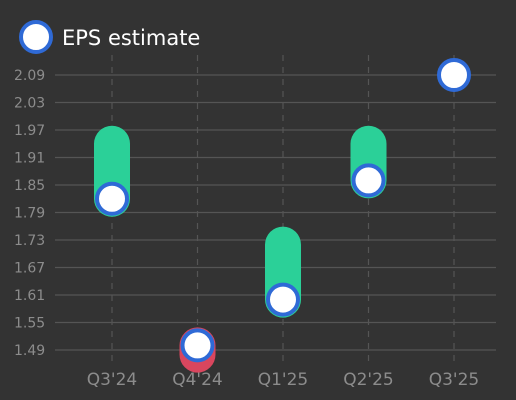 The height and width of the screenshot is (400, 516). Describe the element at coordinates (454, 380) in the screenshot. I see `x-tick-label: Q3'25` at that location.